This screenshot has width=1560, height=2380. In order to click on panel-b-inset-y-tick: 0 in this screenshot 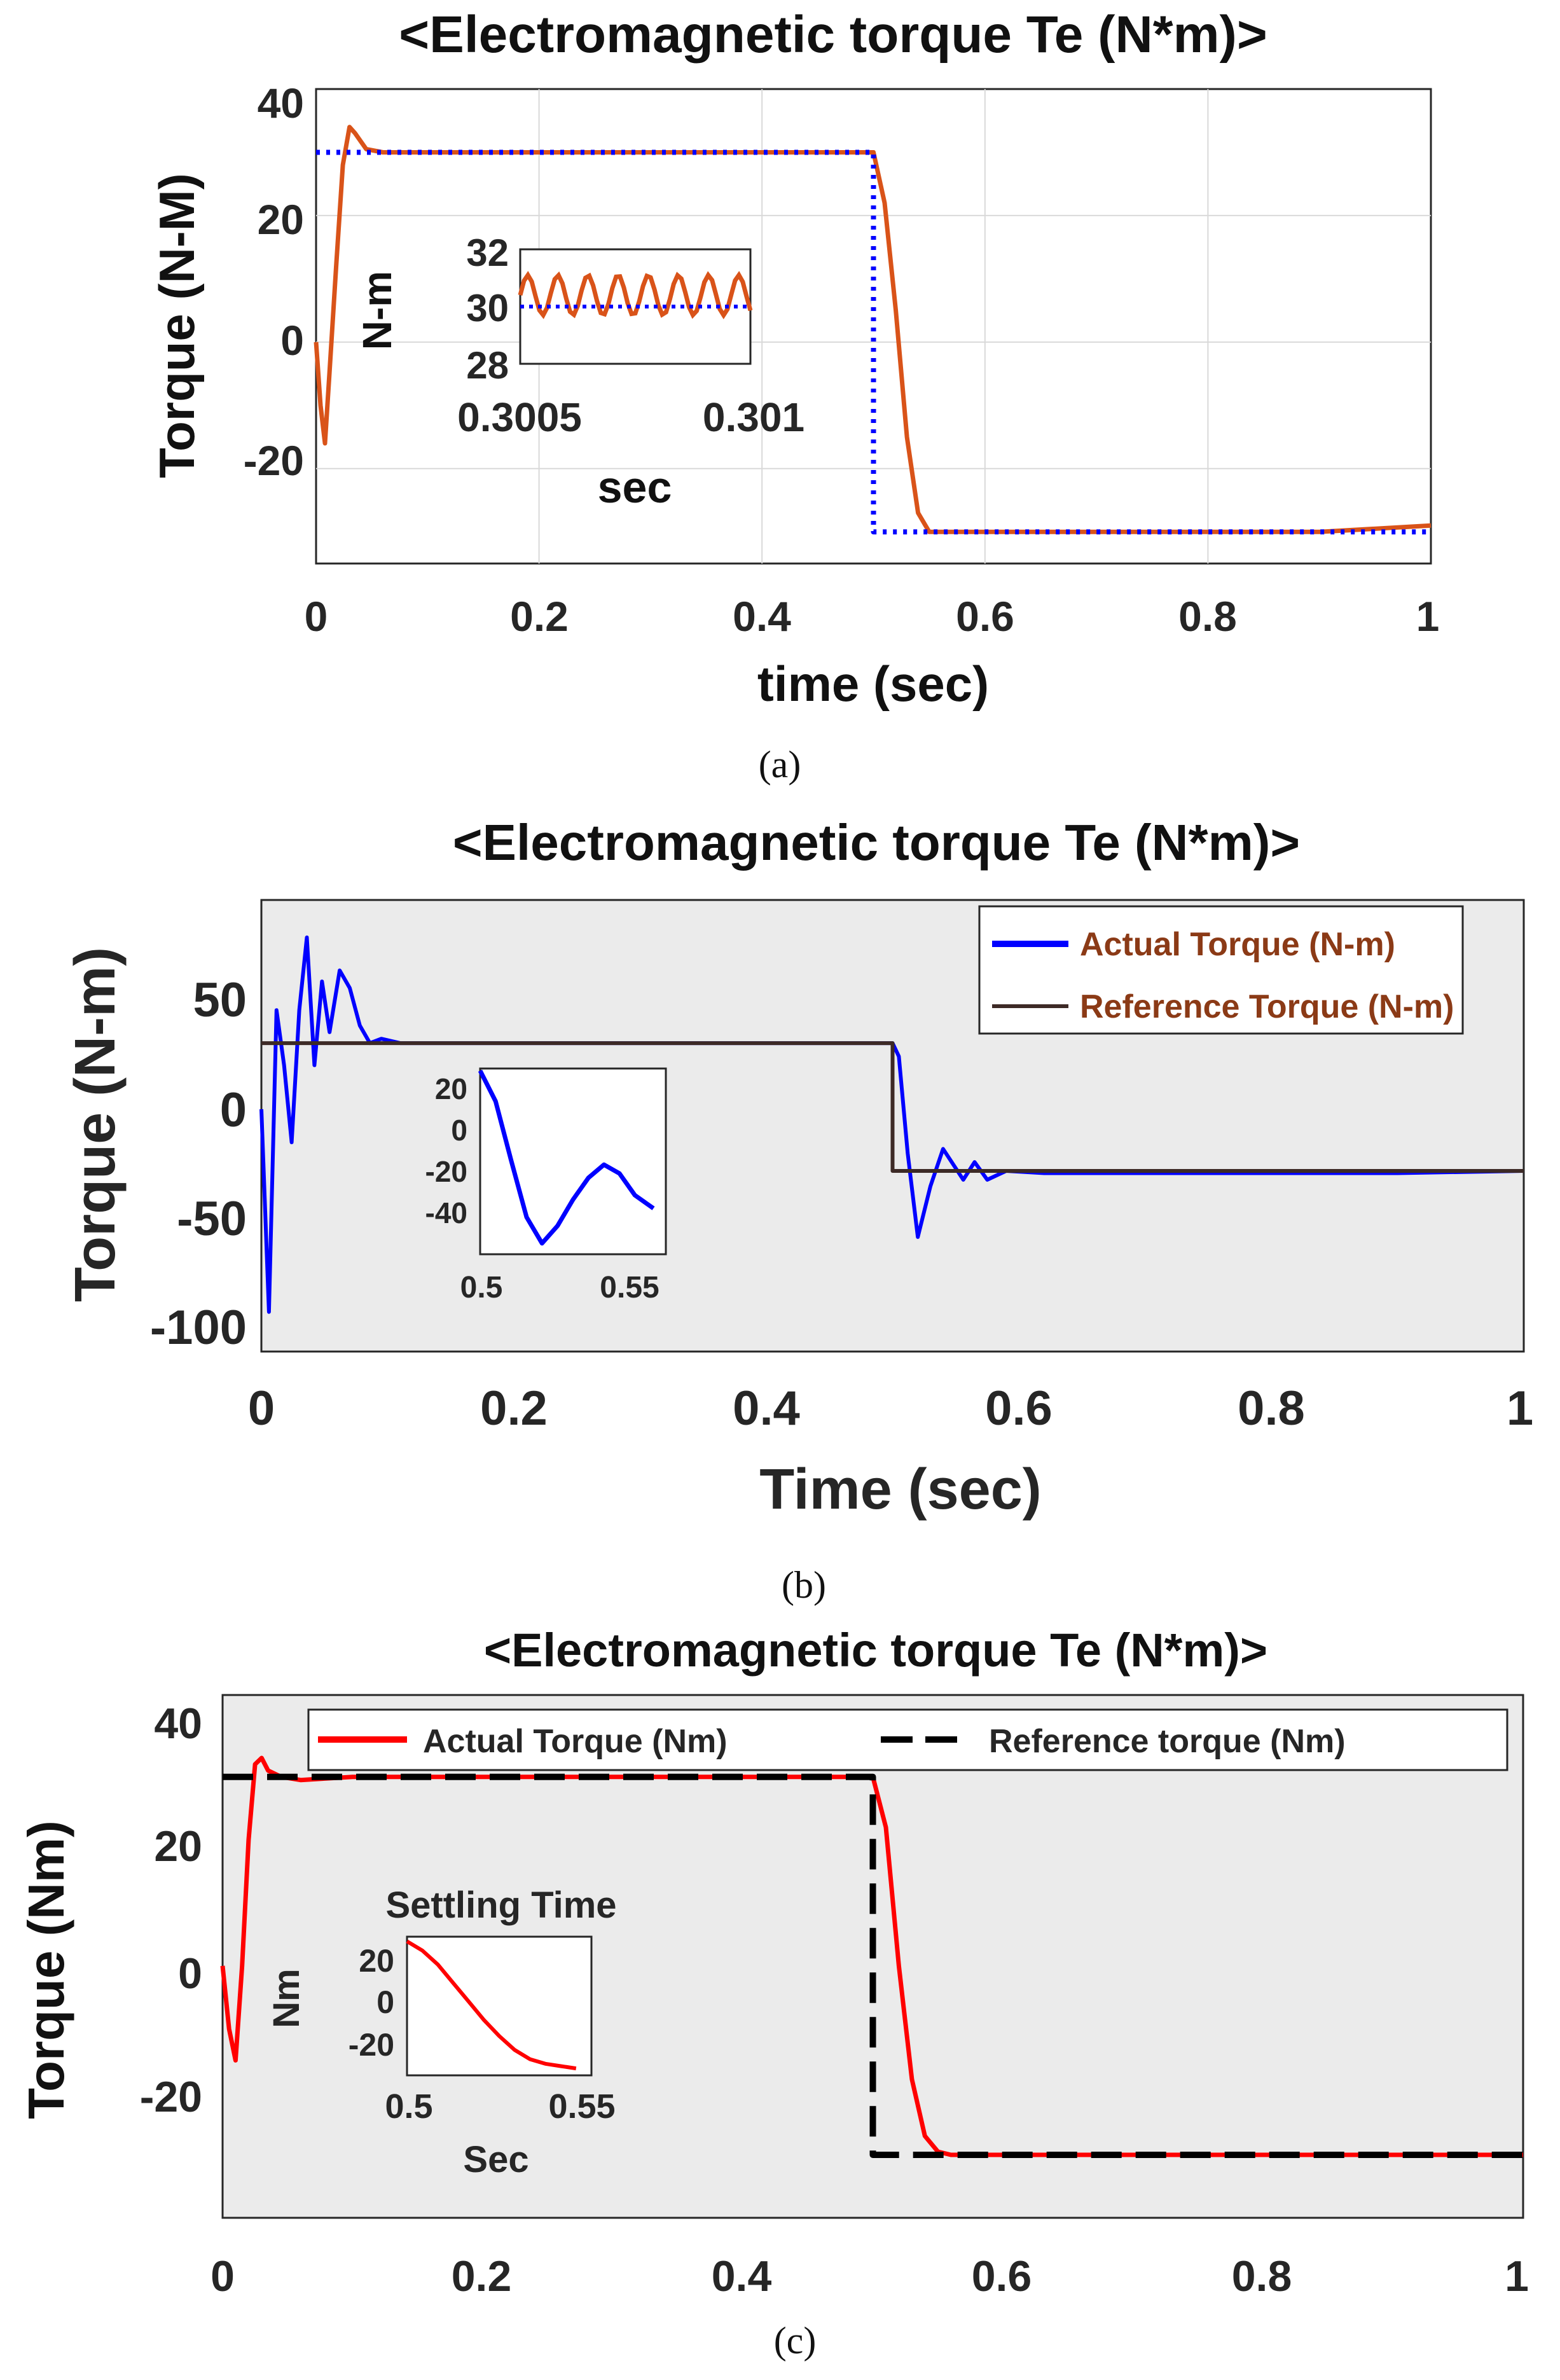, I will do `click(459, 1130)`.